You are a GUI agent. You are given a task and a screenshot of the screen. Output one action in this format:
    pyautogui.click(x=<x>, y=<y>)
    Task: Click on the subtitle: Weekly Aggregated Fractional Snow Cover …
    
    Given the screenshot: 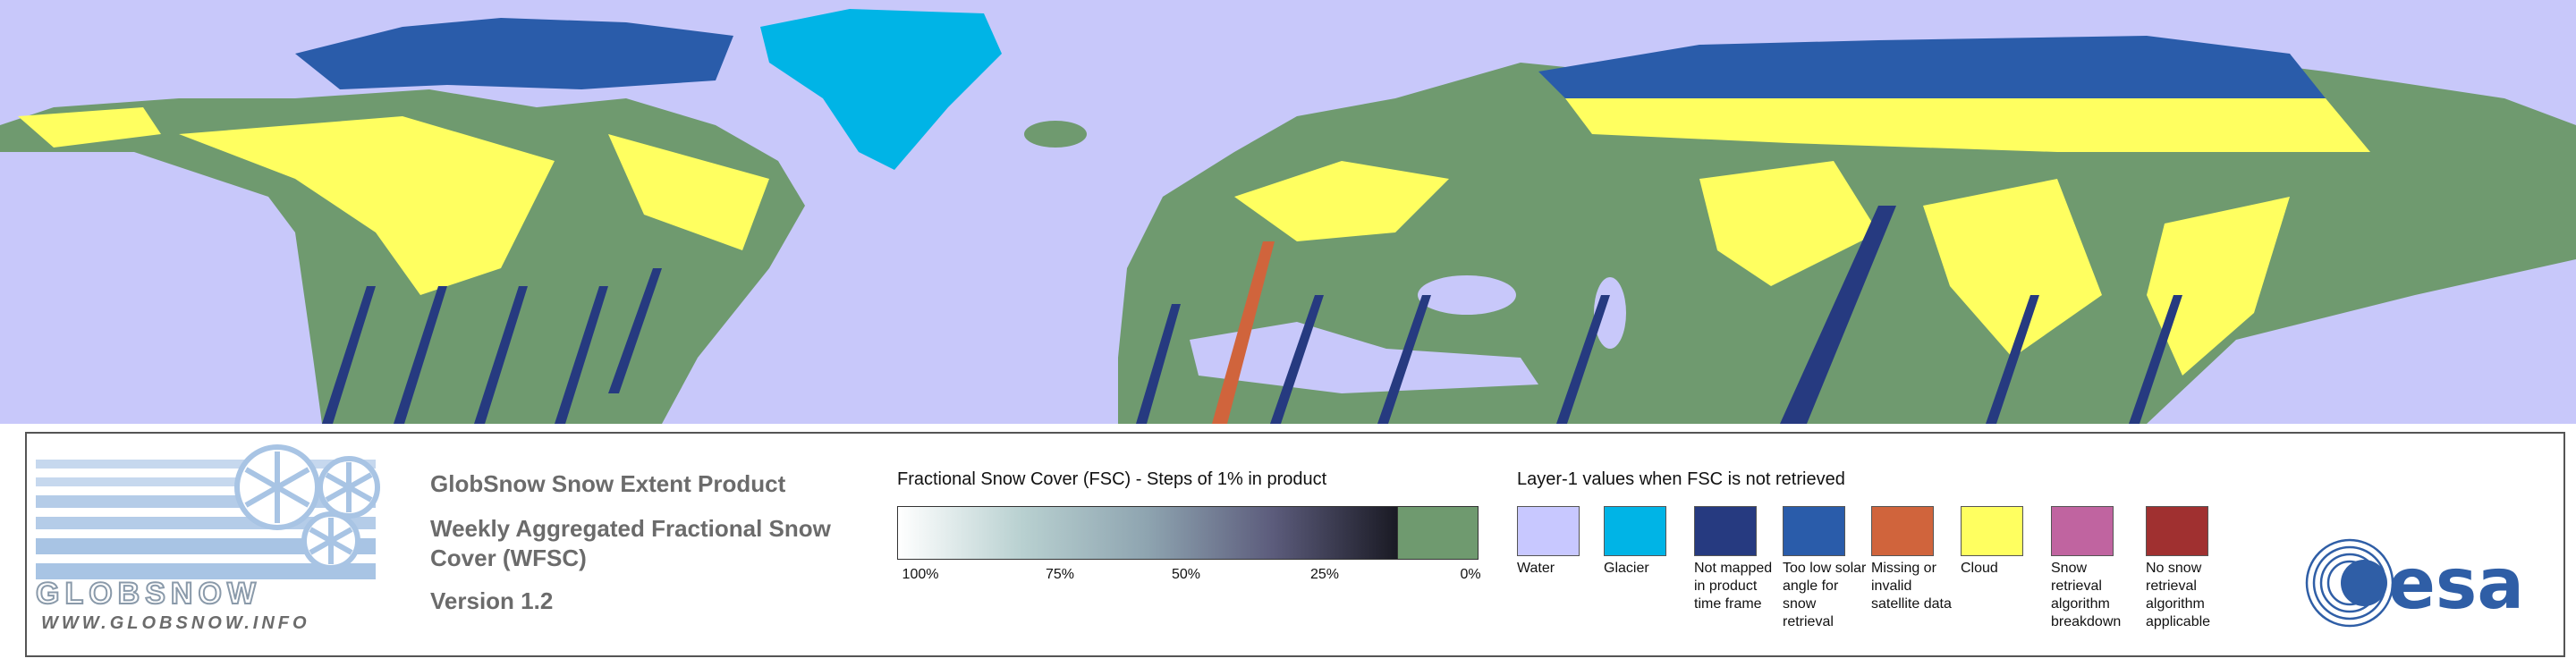 What is the action you would take?
    pyautogui.click(x=630, y=543)
    